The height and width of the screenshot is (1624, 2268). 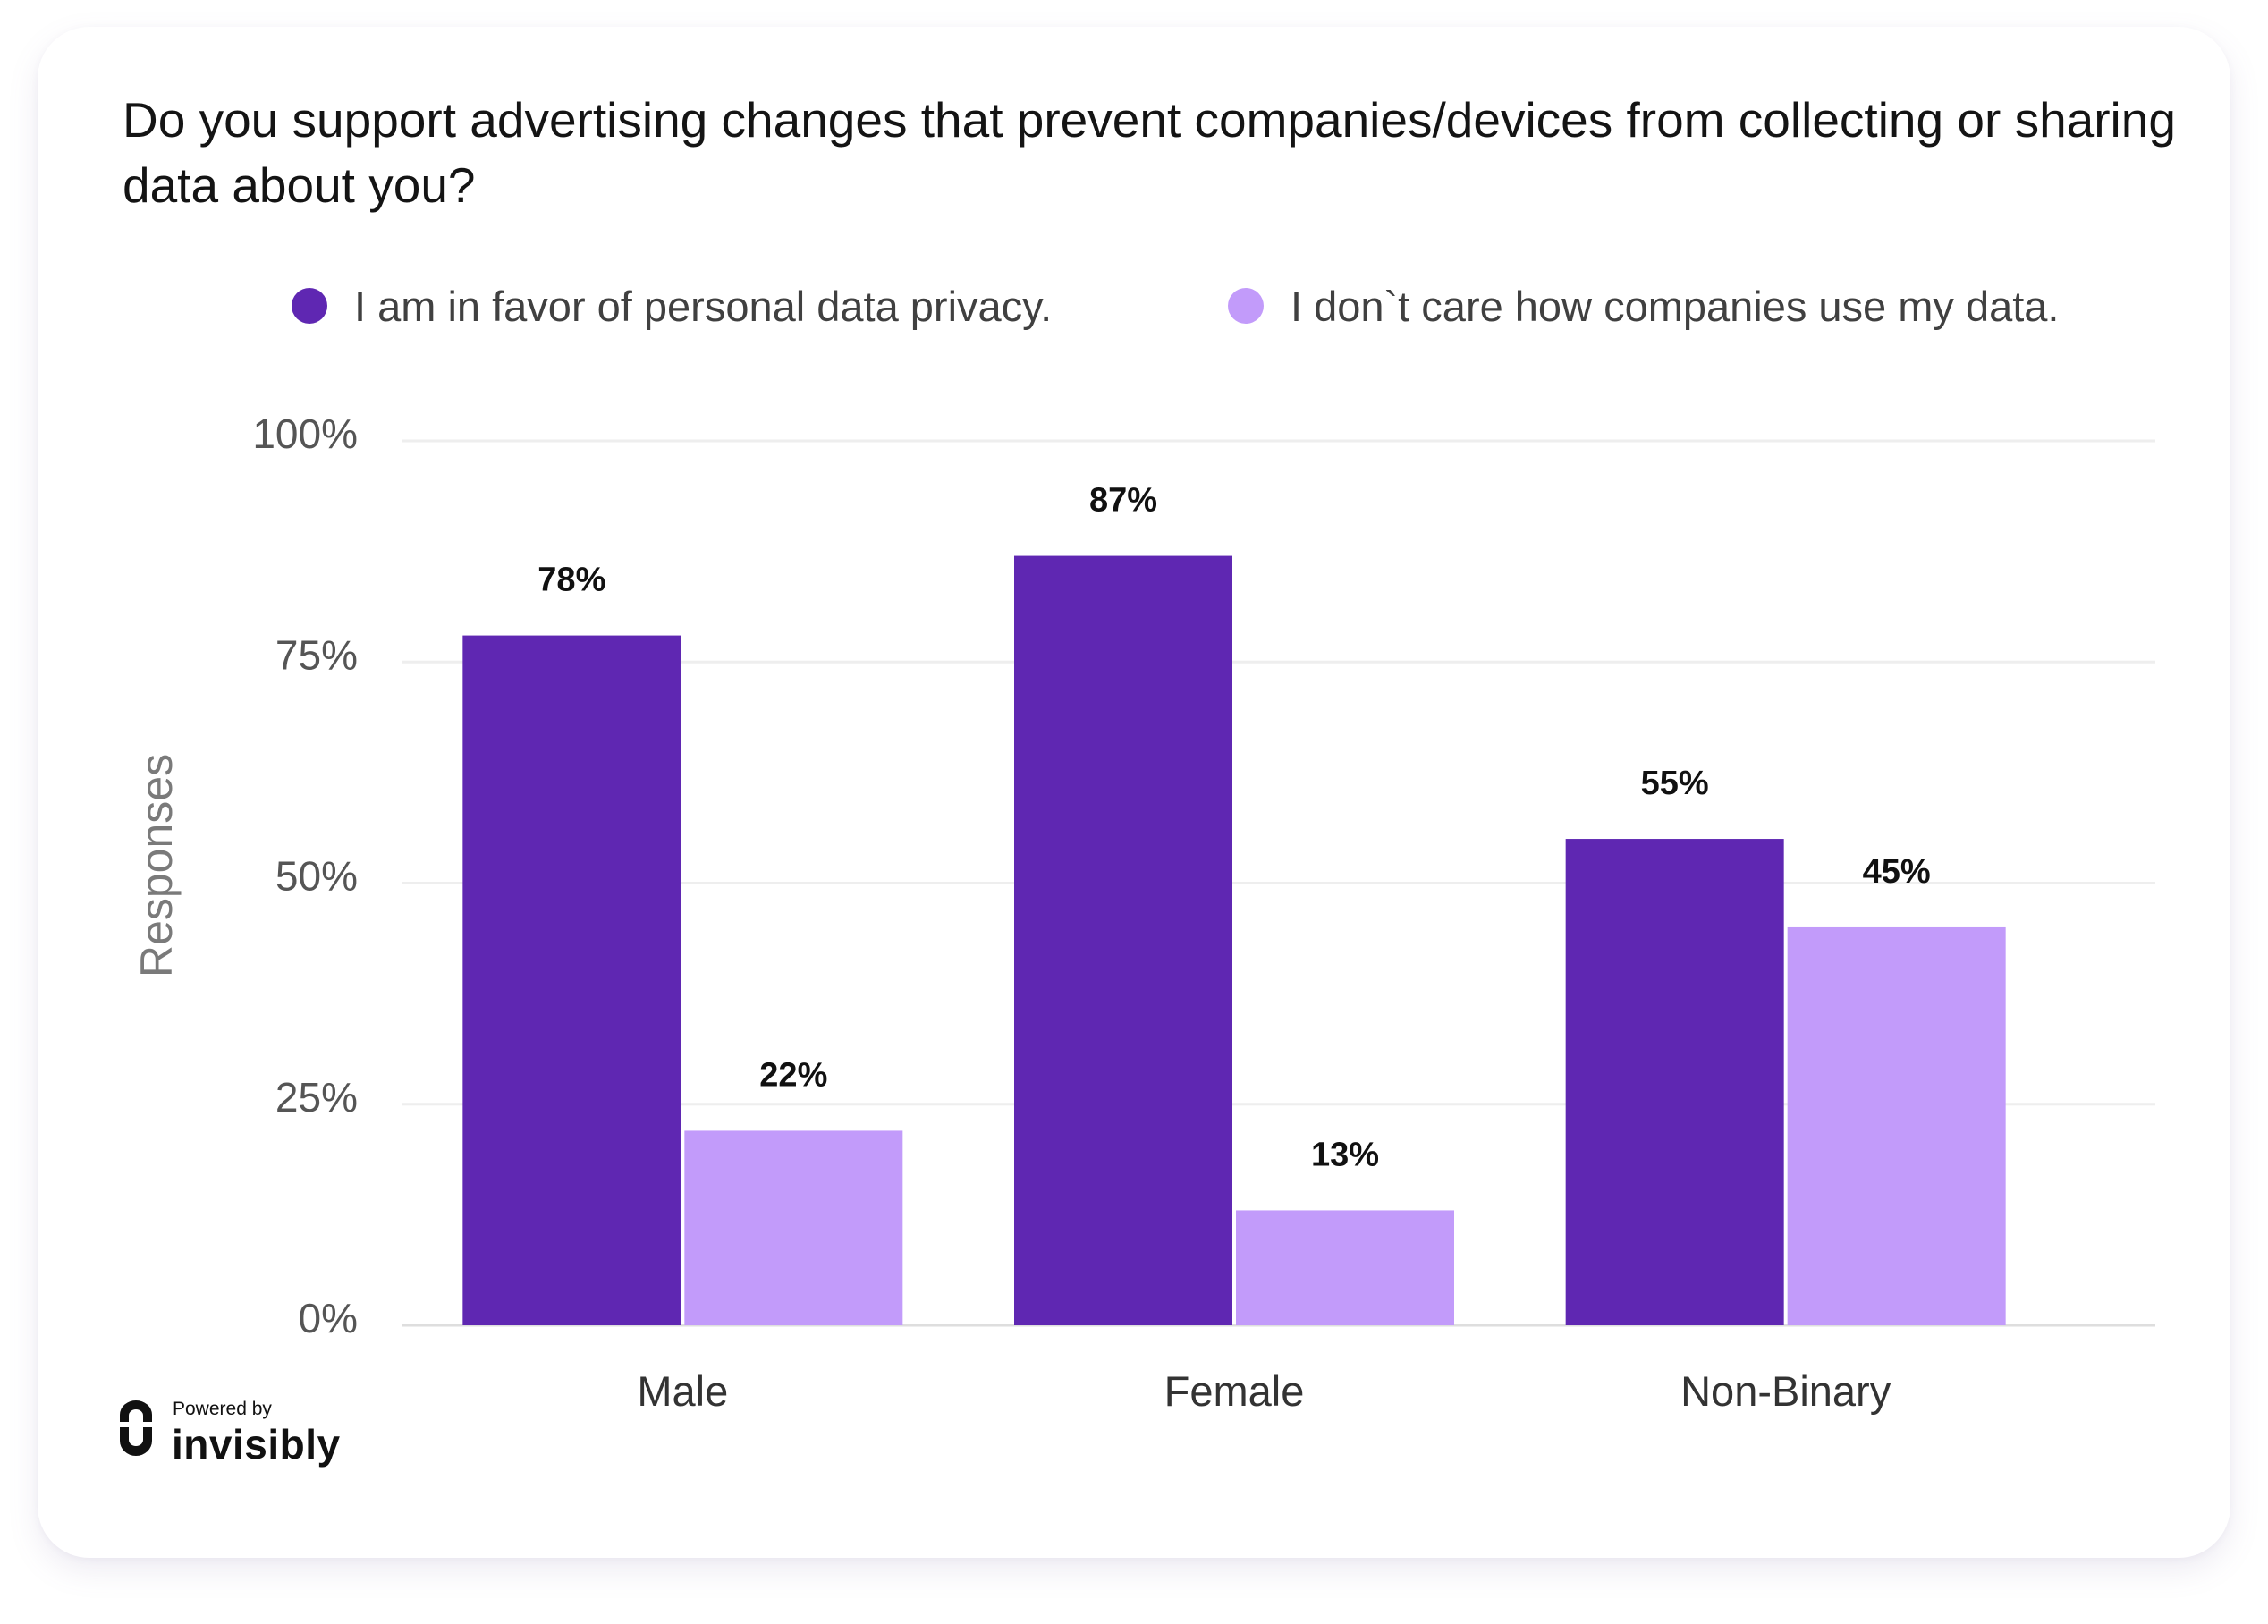 I want to click on value-label-male-series-2: 22%, so click(x=793, y=1075).